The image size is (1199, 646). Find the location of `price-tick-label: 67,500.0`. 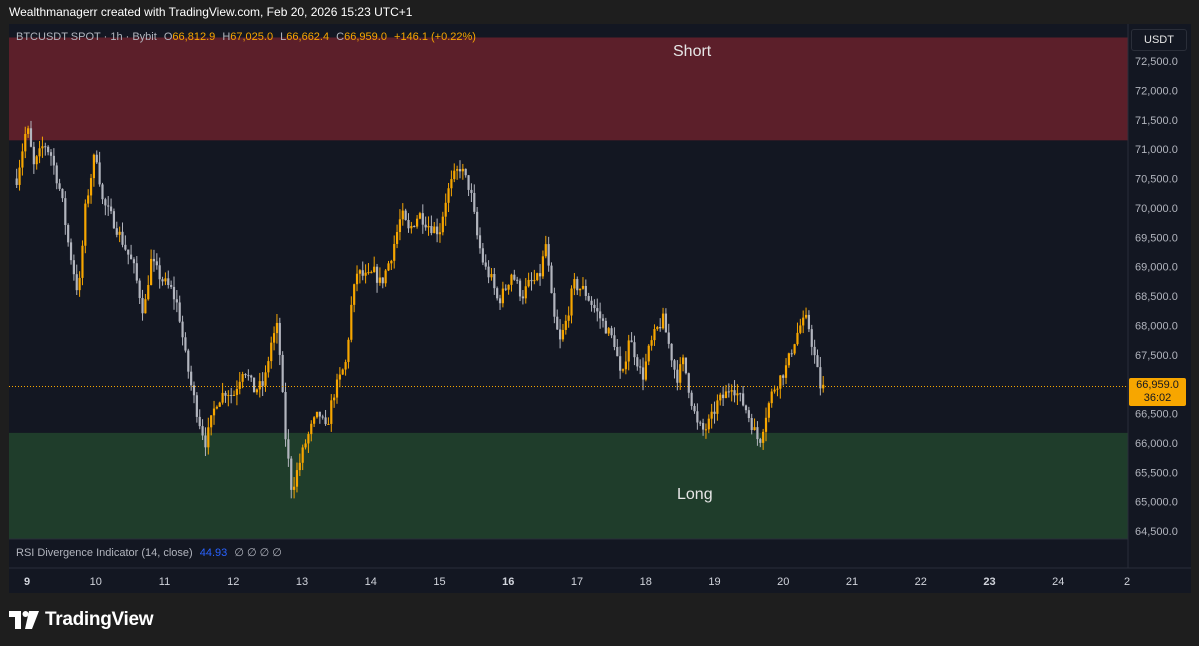

price-tick-label: 67,500.0 is located at coordinates (1156, 356).